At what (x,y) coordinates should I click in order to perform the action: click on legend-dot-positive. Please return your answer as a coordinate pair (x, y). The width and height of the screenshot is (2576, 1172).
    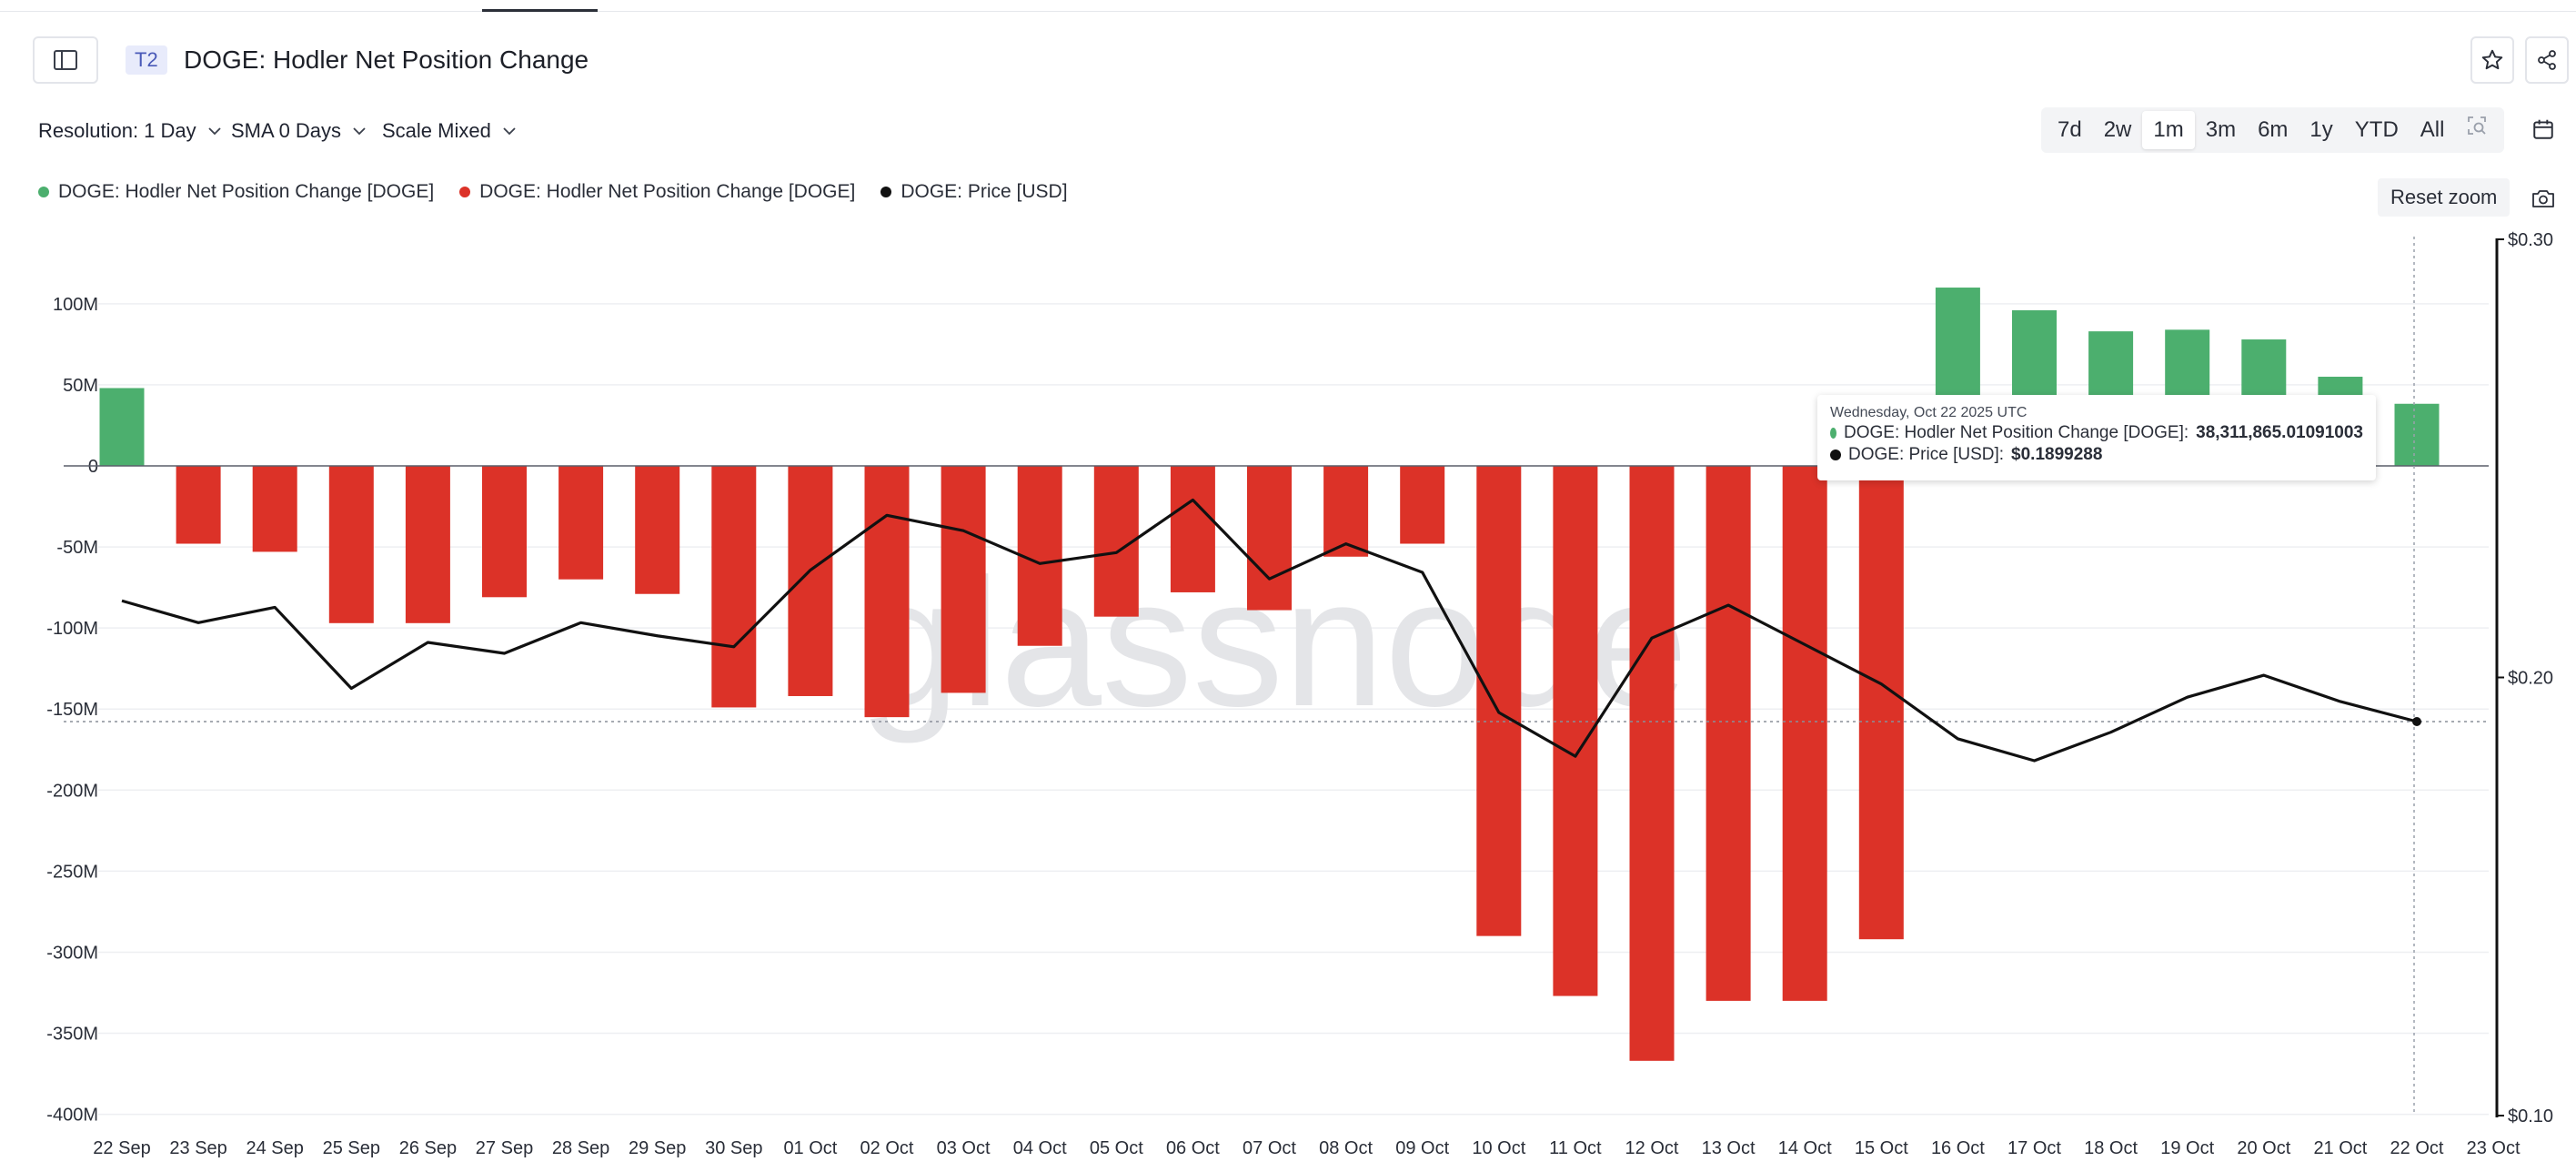
    Looking at the image, I should click on (43, 192).